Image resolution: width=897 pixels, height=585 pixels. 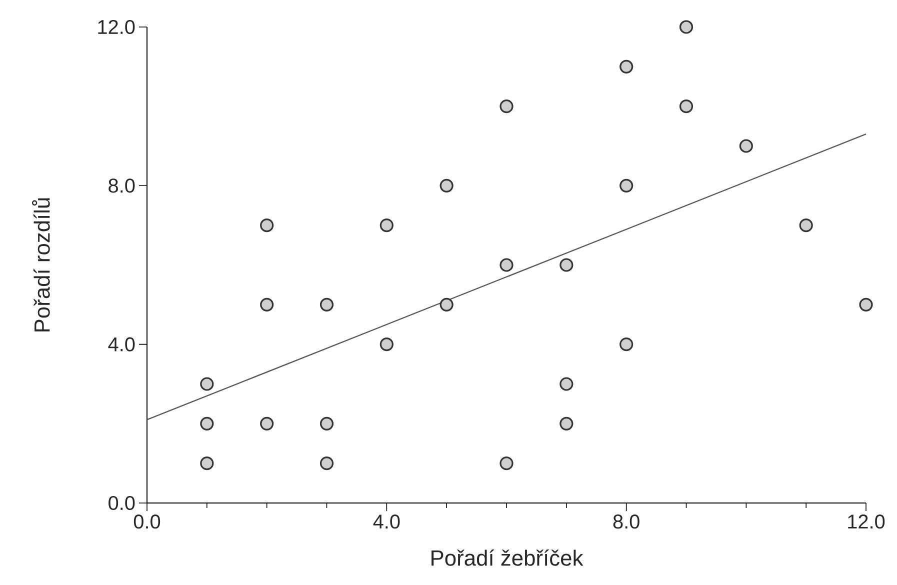 I want to click on y-tick-label: 4.0, so click(x=121, y=344).